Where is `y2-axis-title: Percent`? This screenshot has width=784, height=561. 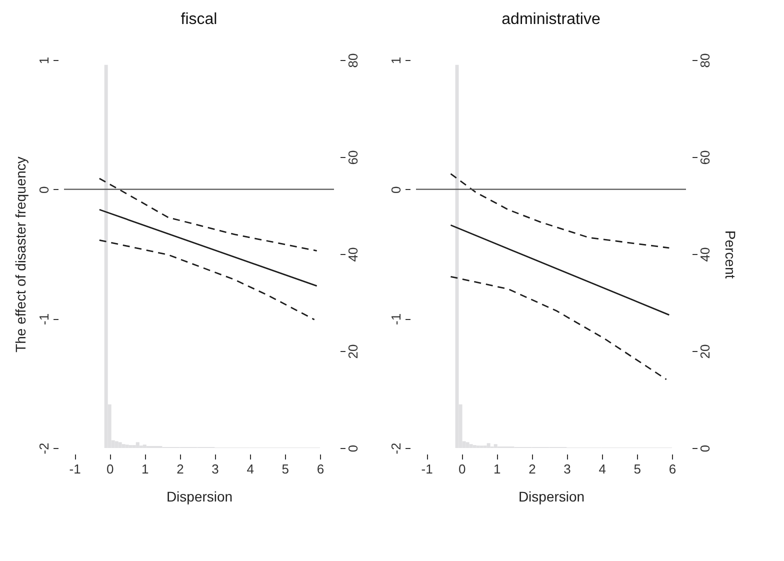
y2-axis-title: Percent is located at coordinates (730, 254).